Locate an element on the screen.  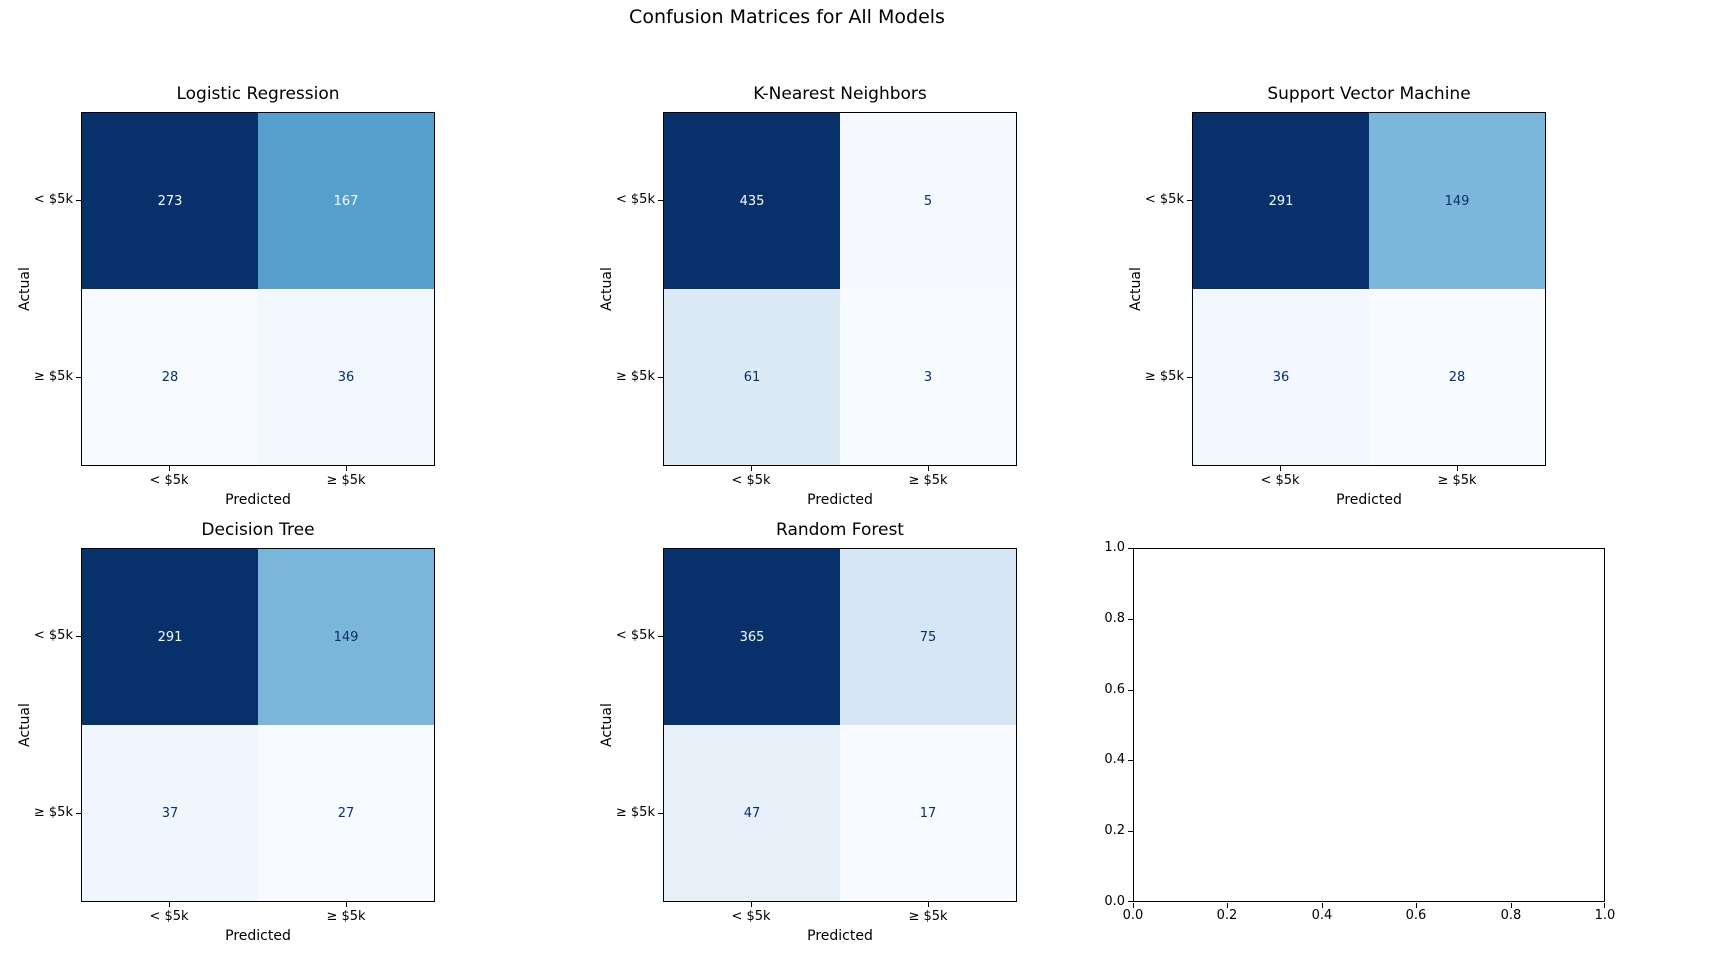
x-tick-label: 0.6 is located at coordinates (1416, 915).